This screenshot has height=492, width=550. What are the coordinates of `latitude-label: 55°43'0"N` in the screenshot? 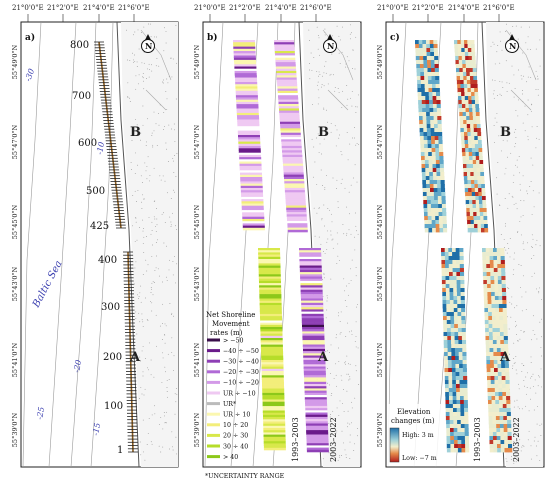 It's located at (15, 283).